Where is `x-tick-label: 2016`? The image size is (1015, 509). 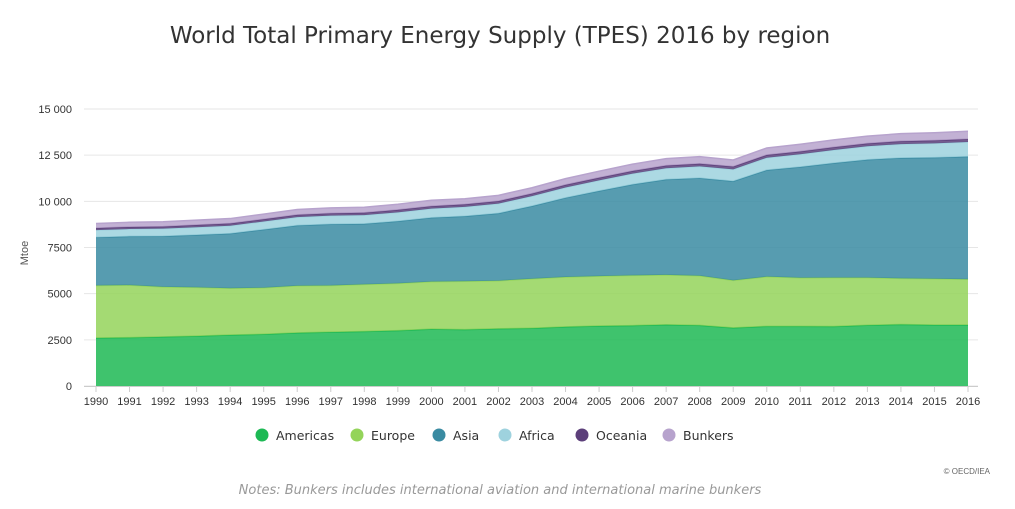 x-tick-label: 2016 is located at coordinates (968, 402).